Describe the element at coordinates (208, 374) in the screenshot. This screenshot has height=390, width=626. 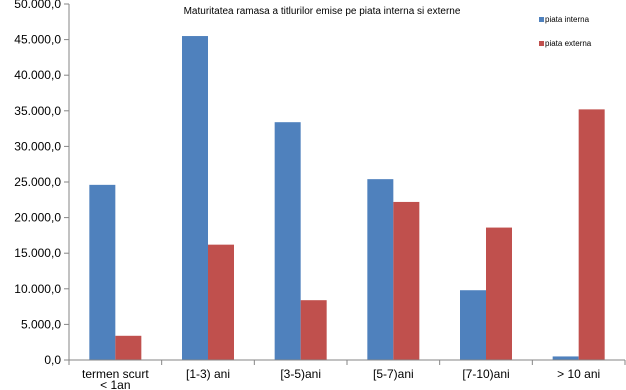
I see `x-tick-label: [1-3) ani` at that location.